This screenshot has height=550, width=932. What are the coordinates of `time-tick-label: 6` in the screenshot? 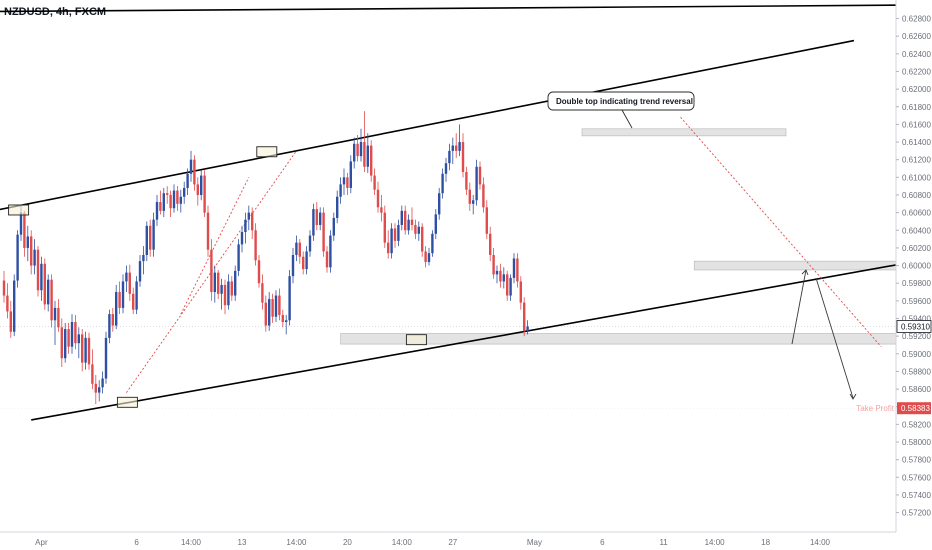 It's located at (602, 542).